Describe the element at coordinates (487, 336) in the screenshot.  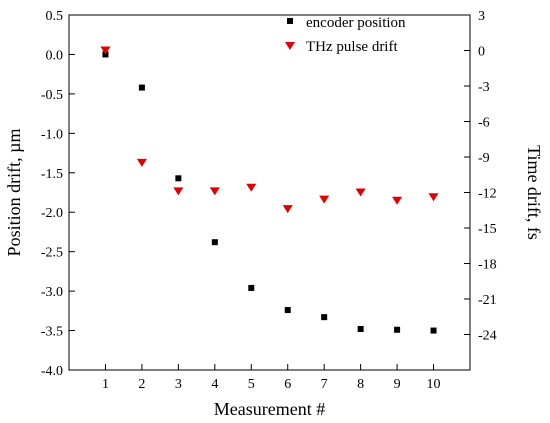
I see `right-tick-label: -24` at that location.